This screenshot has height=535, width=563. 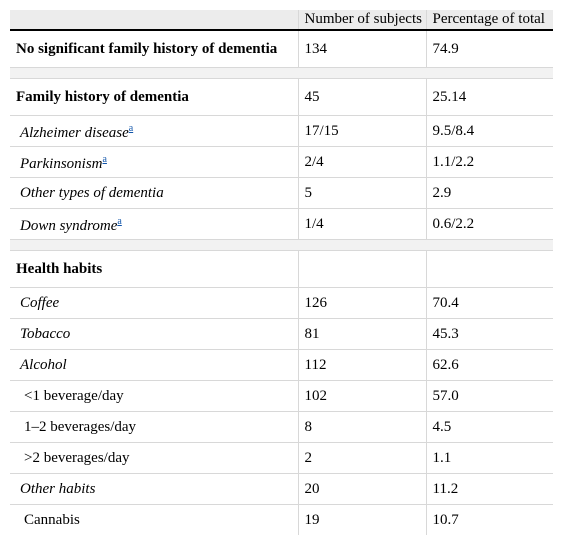 What do you see at coordinates (362, 427) in the screenshot?
I see `row-number: 8` at bounding box center [362, 427].